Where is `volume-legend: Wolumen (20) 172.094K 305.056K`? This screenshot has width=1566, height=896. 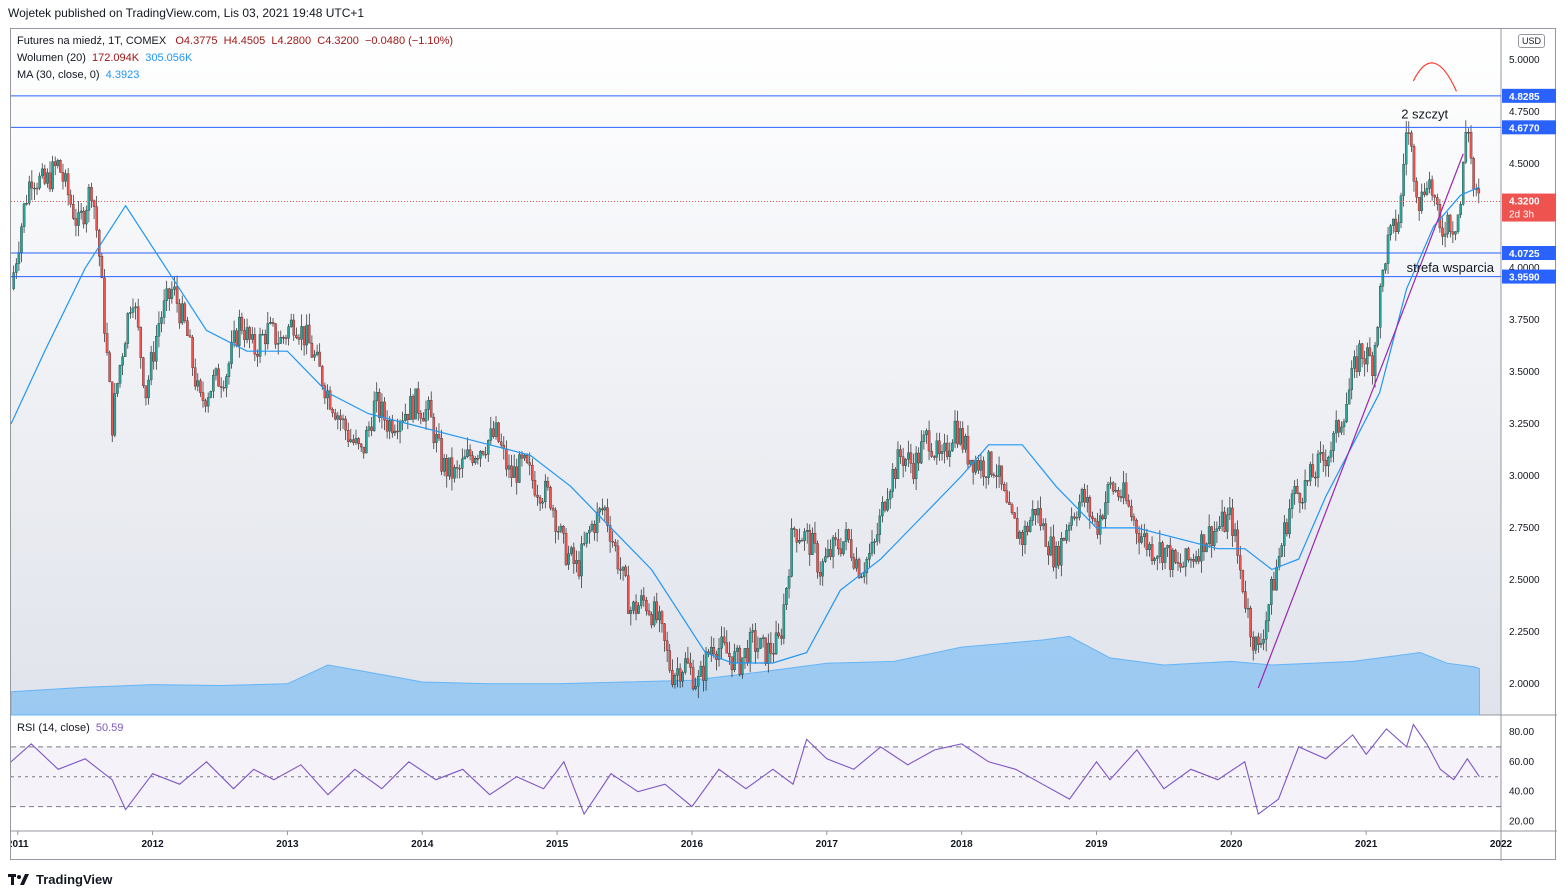 volume-legend: Wolumen (20) 172.094K 305.056K is located at coordinates (104, 58).